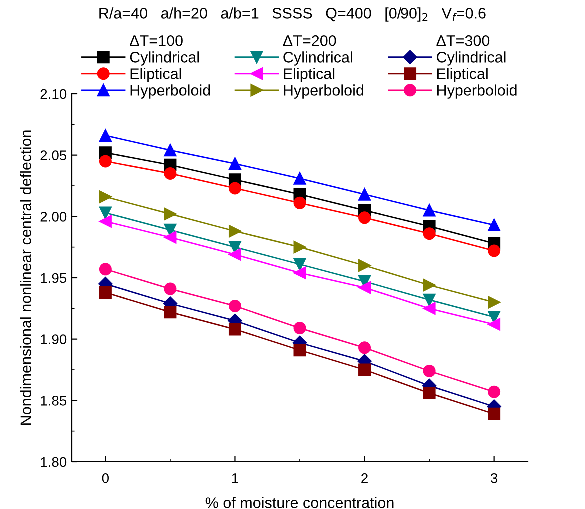 The height and width of the screenshot is (509, 585). I want to click on y-tick-label: 1.80, so click(54, 462).